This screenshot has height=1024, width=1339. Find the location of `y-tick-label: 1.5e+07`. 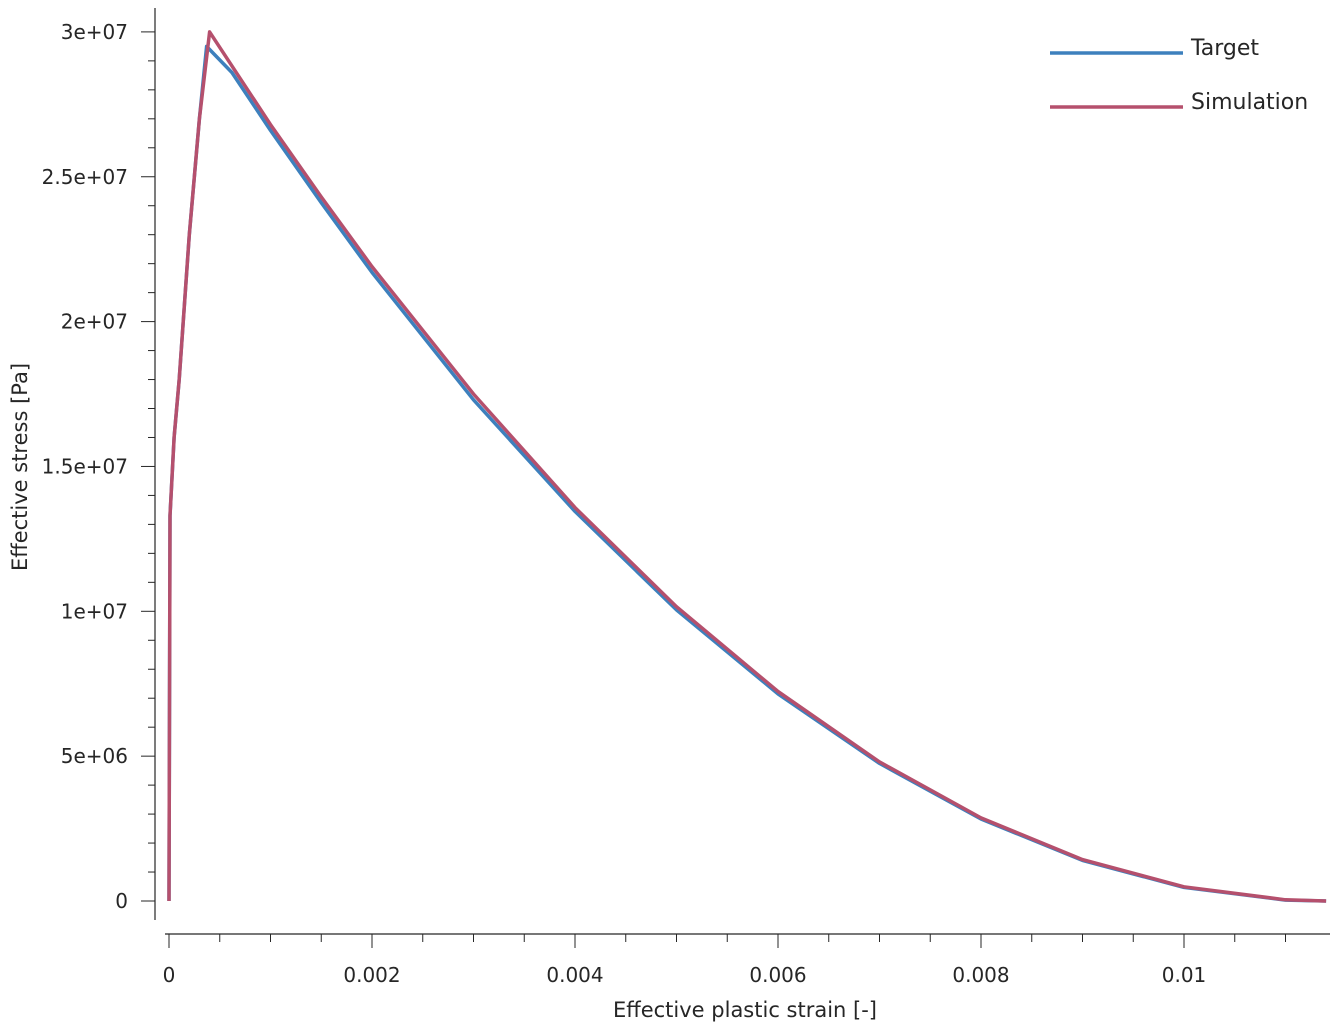

y-tick-label: 1.5e+07 is located at coordinates (85, 466).